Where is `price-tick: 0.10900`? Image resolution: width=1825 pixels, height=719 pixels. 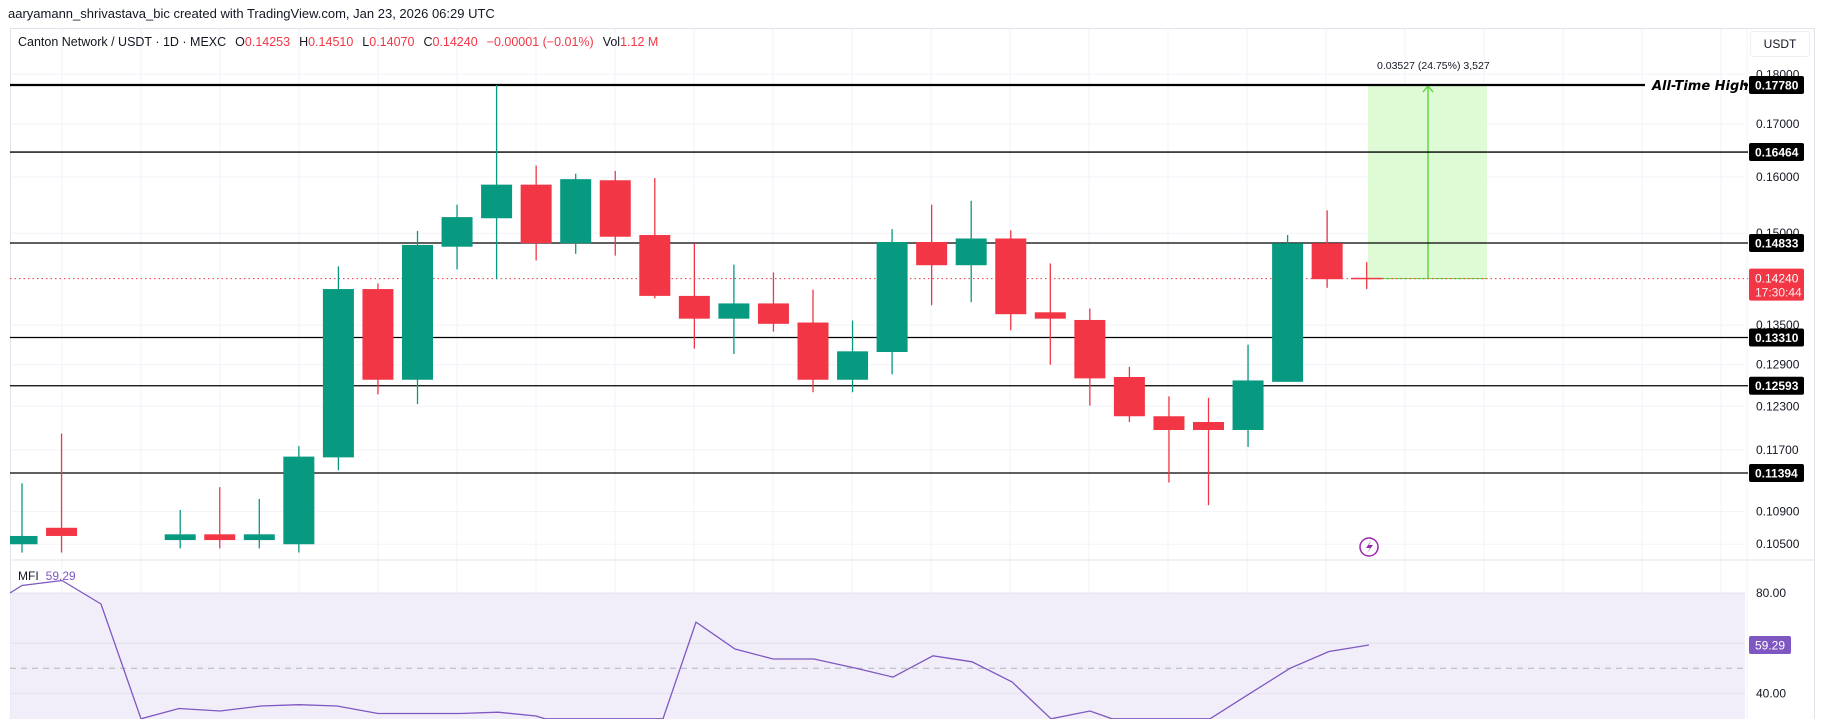
price-tick: 0.10900 is located at coordinates (1778, 512).